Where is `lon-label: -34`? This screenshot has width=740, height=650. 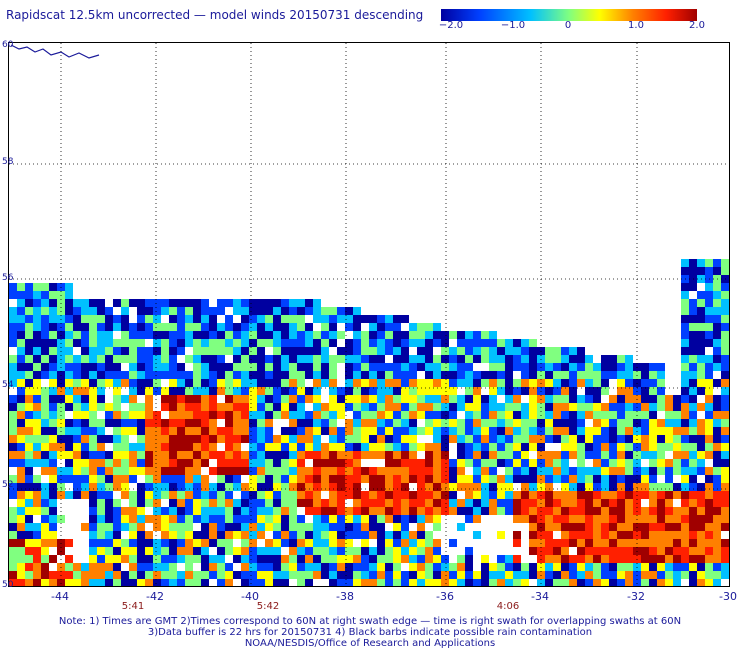 lon-label: -34 is located at coordinates (540, 596).